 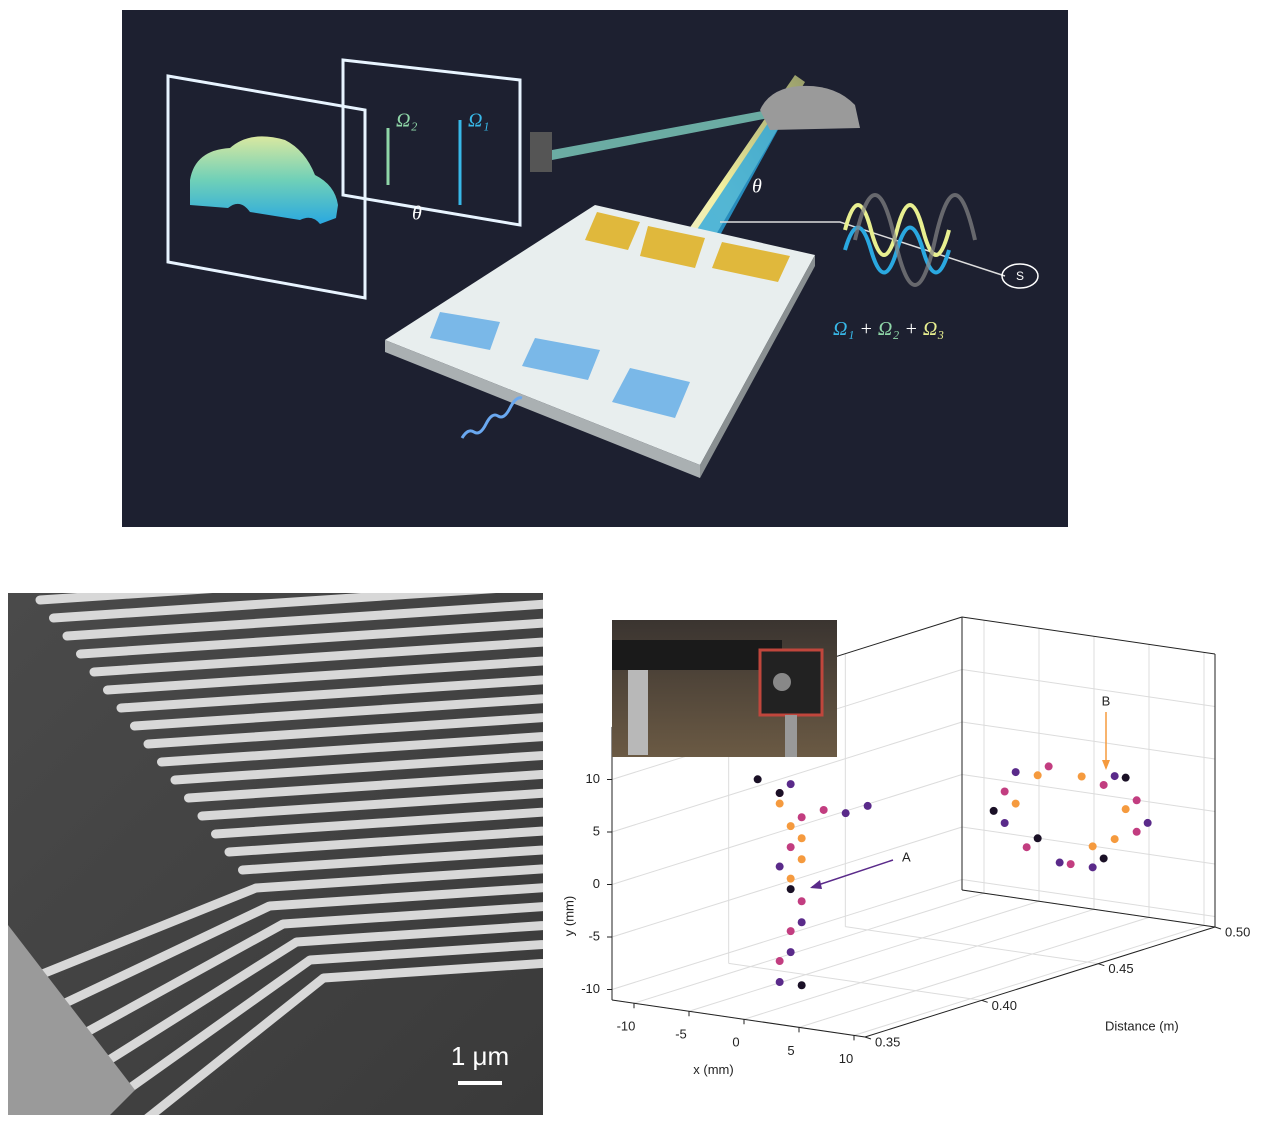 I want to click on detector, so click(x=541, y=152).